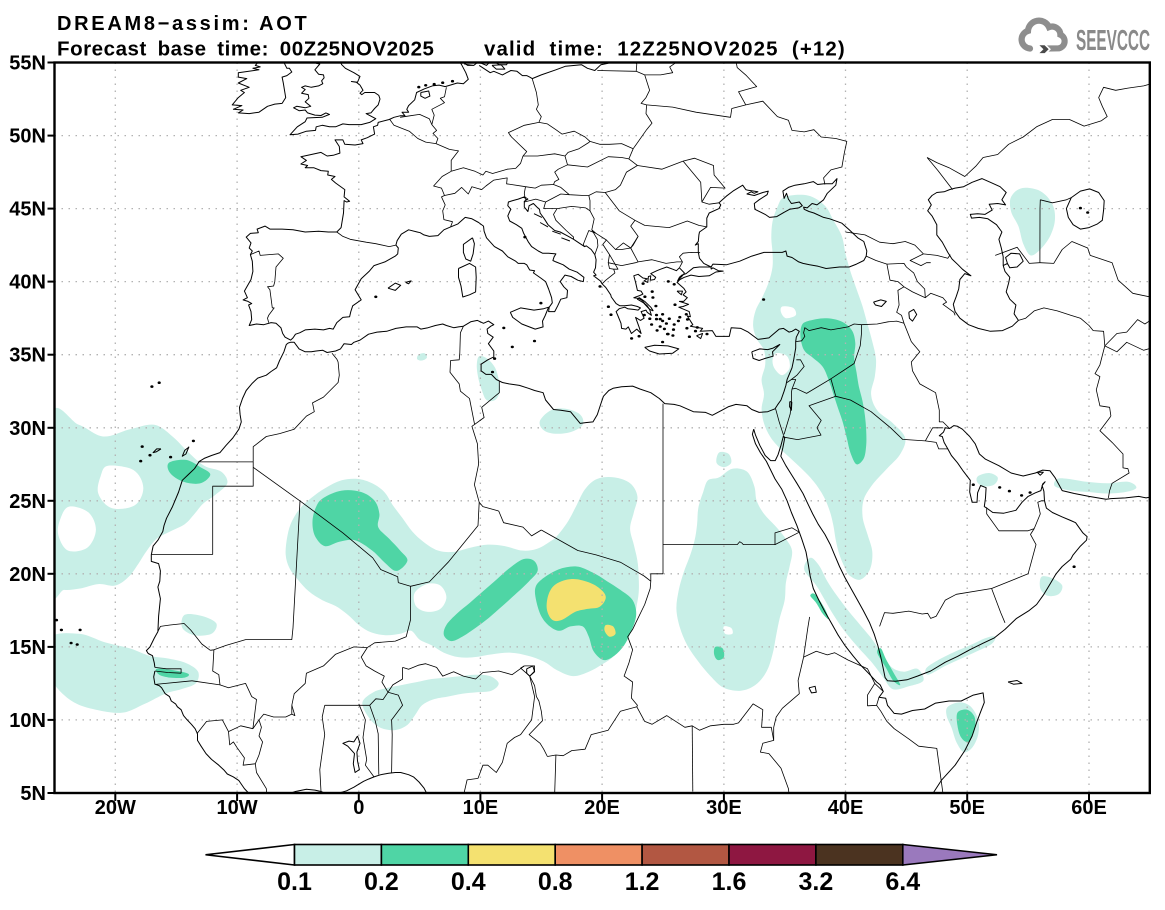 This screenshot has width=1165, height=910. What do you see at coordinates (27, 721) in the screenshot?
I see `svg-text: 10N` at bounding box center [27, 721].